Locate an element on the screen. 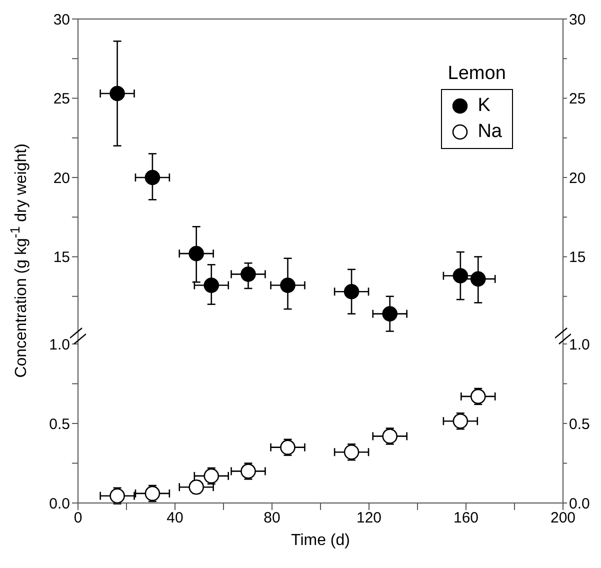 The height and width of the screenshot is (568, 601). y2-tick-label: 25 is located at coordinates (577, 99).